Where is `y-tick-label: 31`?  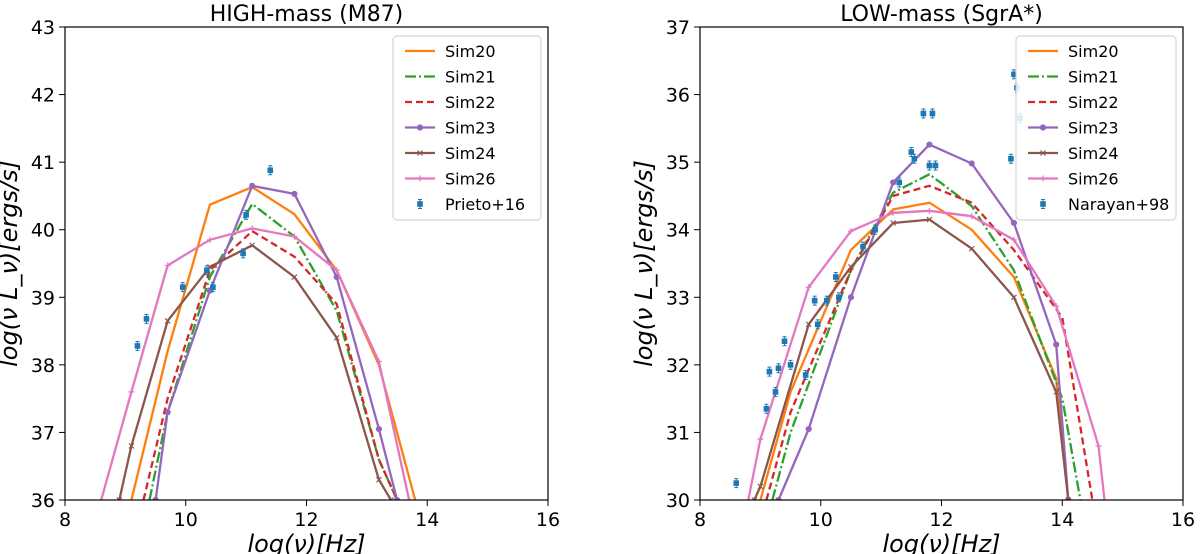
y-tick-label: 31 is located at coordinates (678, 433).